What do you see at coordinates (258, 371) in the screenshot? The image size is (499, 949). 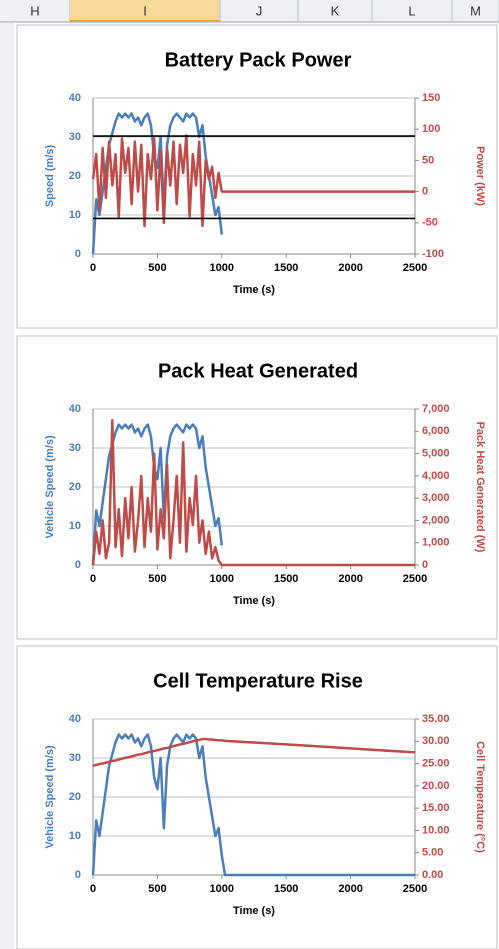 I see `chart-title: Pack Heat Generated` at bounding box center [258, 371].